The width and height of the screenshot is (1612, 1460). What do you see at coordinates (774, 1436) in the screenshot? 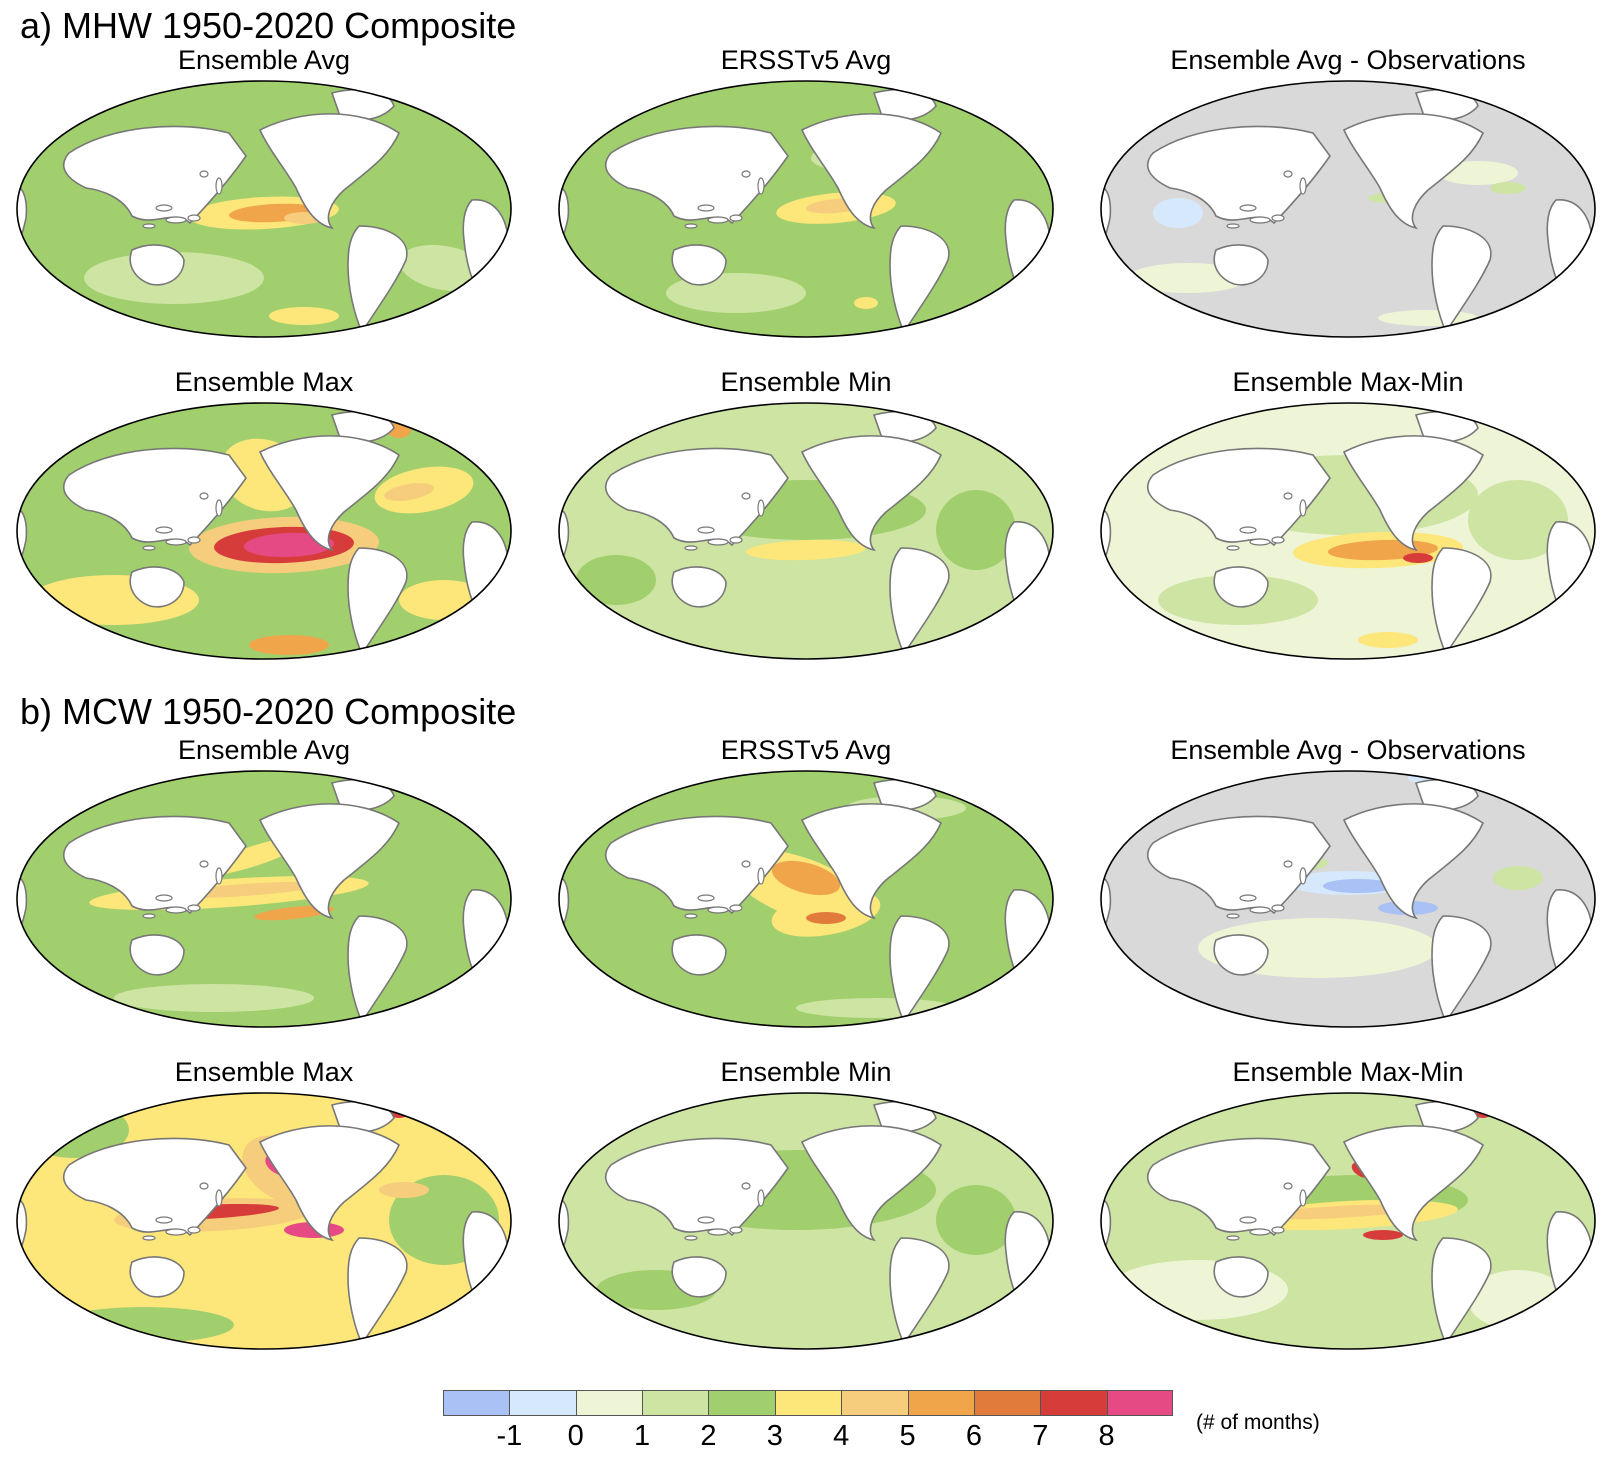
I see `colorbar-tick-label: 3` at bounding box center [774, 1436].